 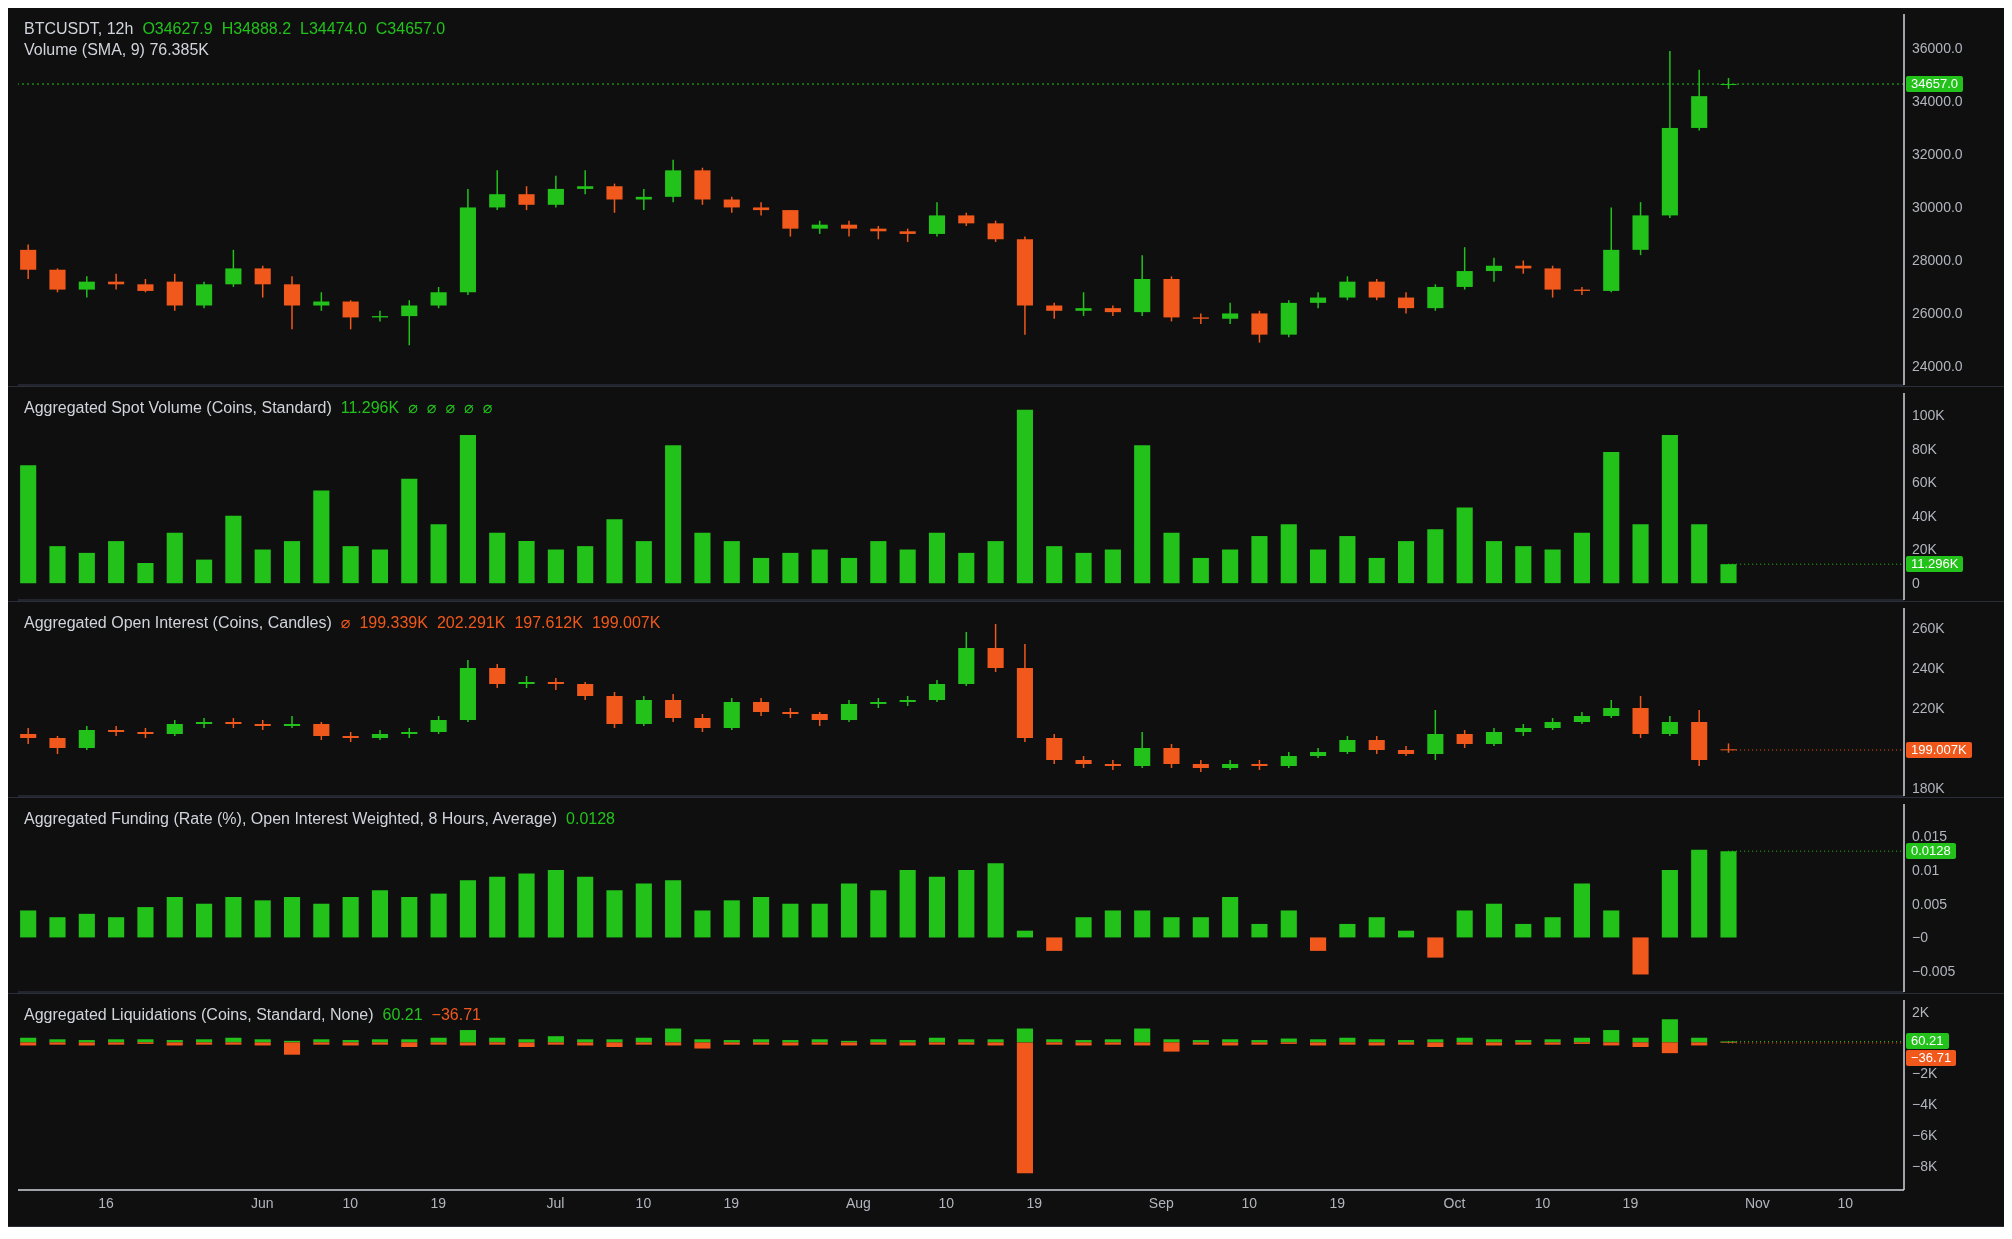 I want to click on chart-title: Aggregated Funding (Rate (%), Open Interest Weighted, 8 Hours, Average), so click(x=291, y=818).